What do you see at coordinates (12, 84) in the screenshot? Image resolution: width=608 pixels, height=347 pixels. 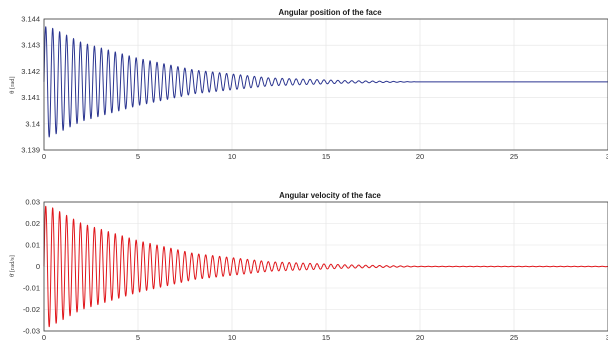 I see `y-axis-label: θ [rad]` at bounding box center [12, 84].